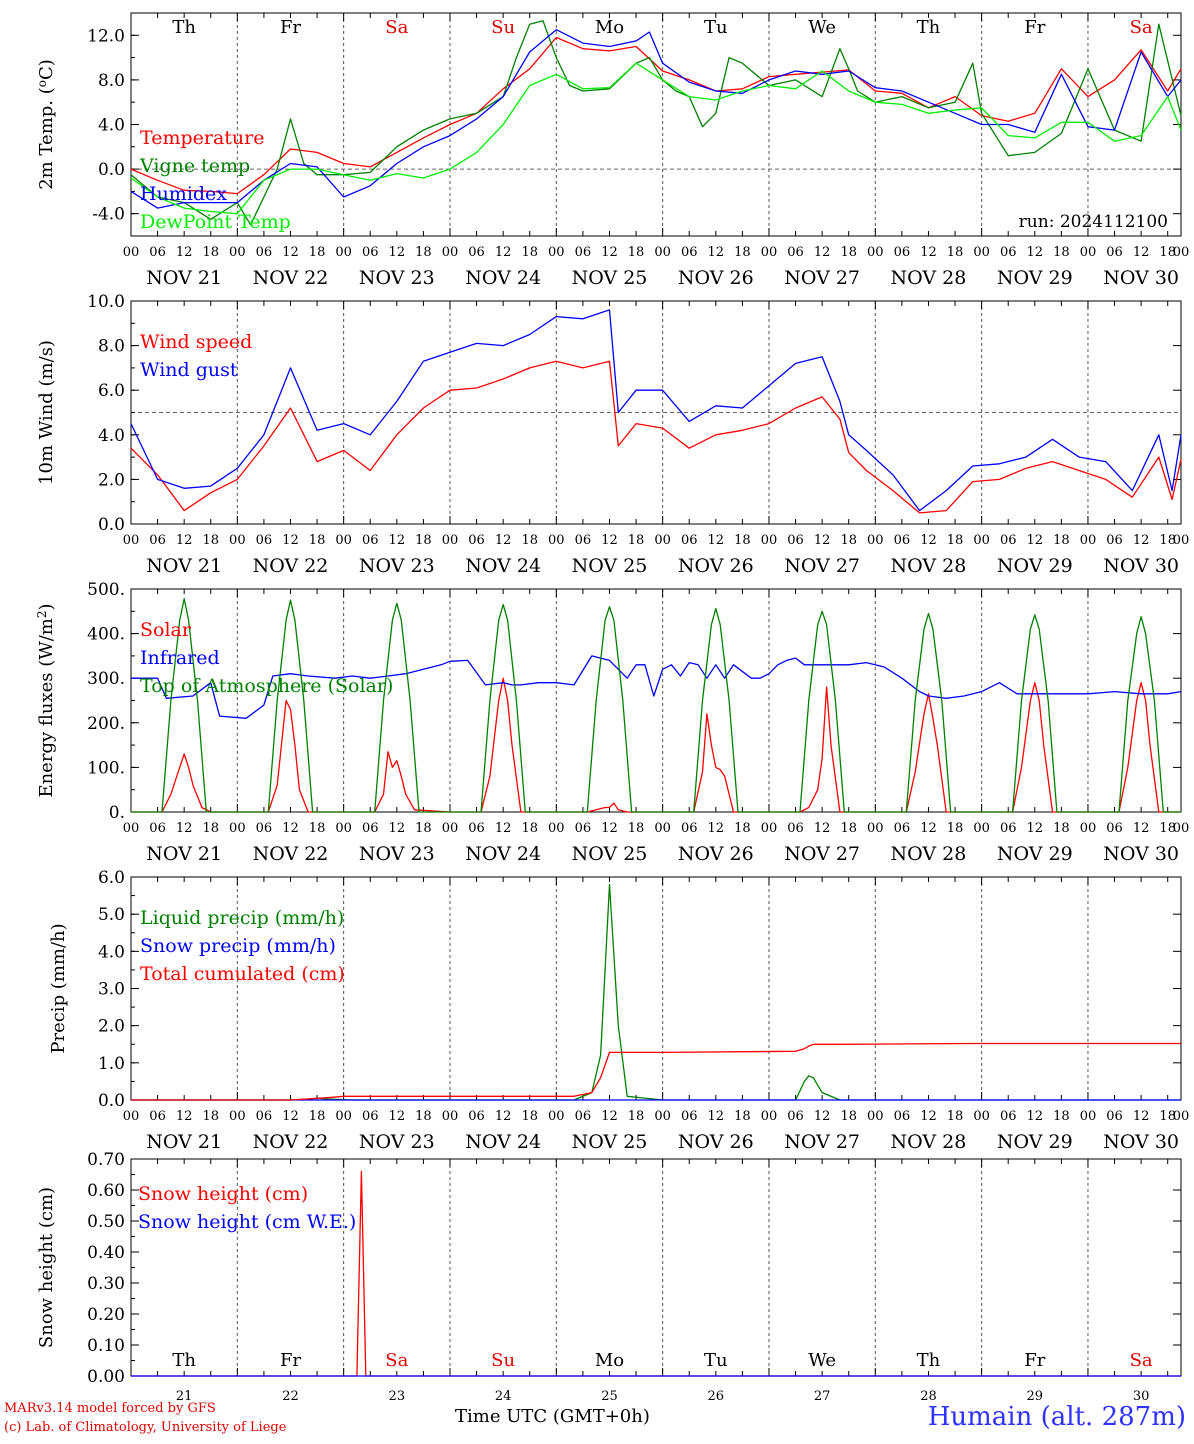 Image resolution: width=1194 pixels, height=1444 pixels. Describe the element at coordinates (656, 410) in the screenshot. I see `series-line-wind-gust` at that location.